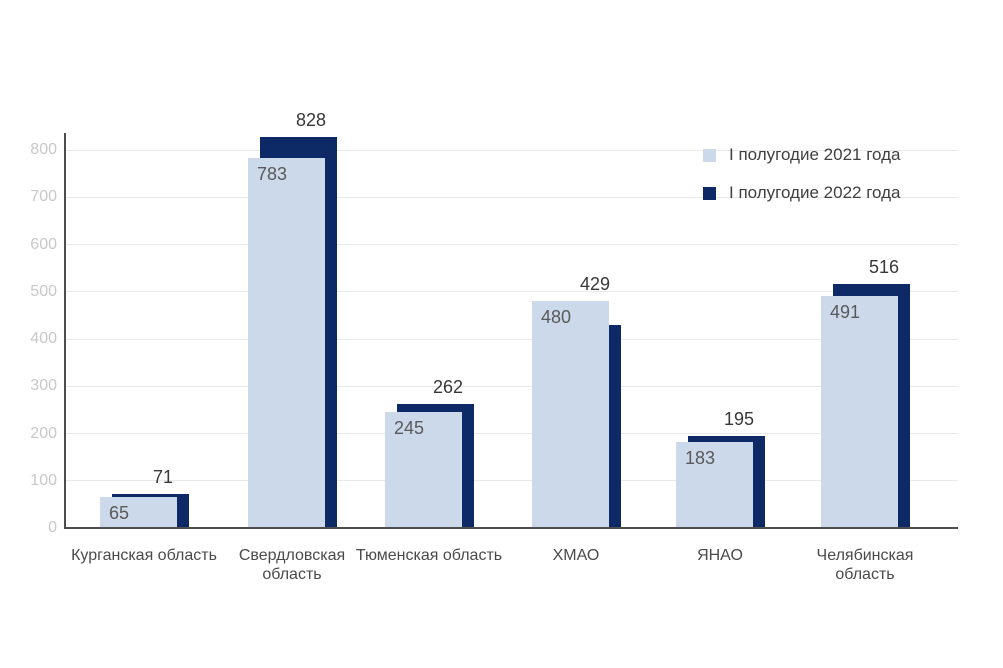  Describe the element at coordinates (43, 338) in the screenshot. I see `y-axis-tick-label: 400` at that location.